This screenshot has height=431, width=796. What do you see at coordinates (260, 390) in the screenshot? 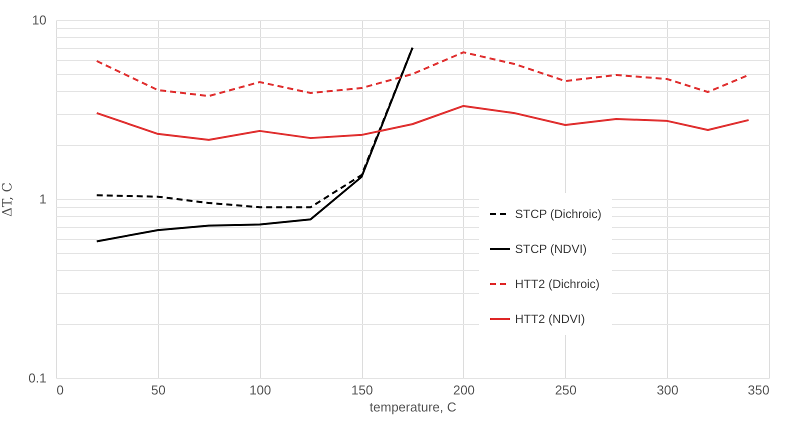
I see `x-tick-label: 100` at bounding box center [260, 390].